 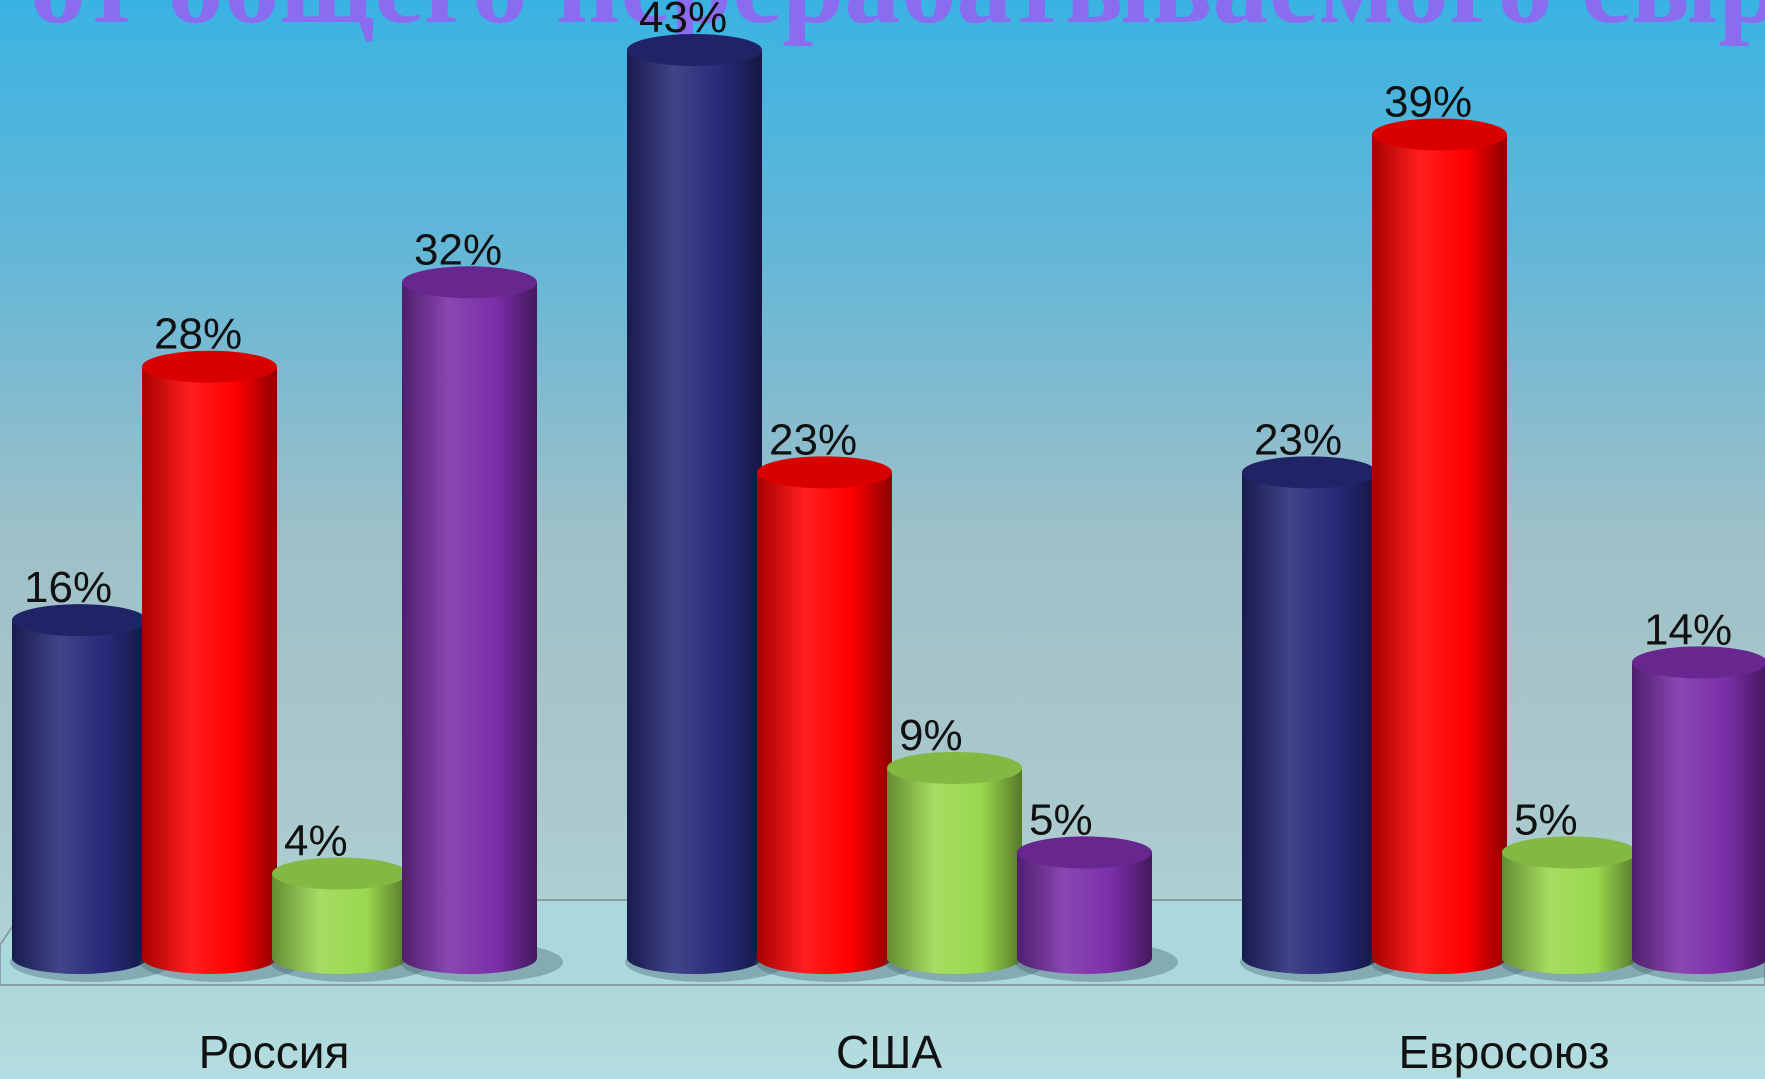 I want to click on data-label: 28%, so click(x=198, y=334).